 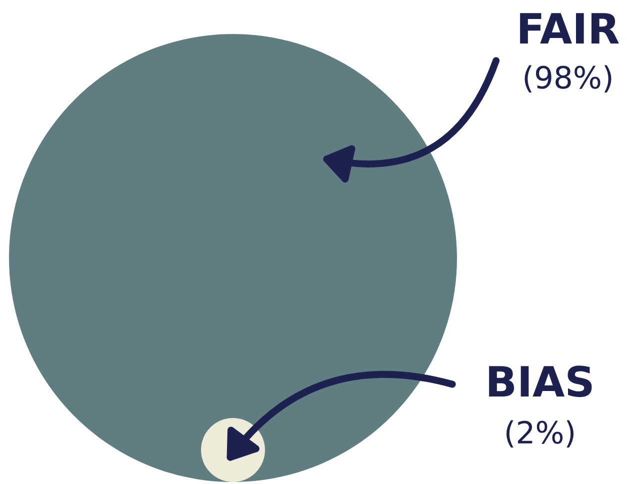 What do you see at coordinates (540, 382) in the screenshot?
I see `category-label: BIAS` at bounding box center [540, 382].